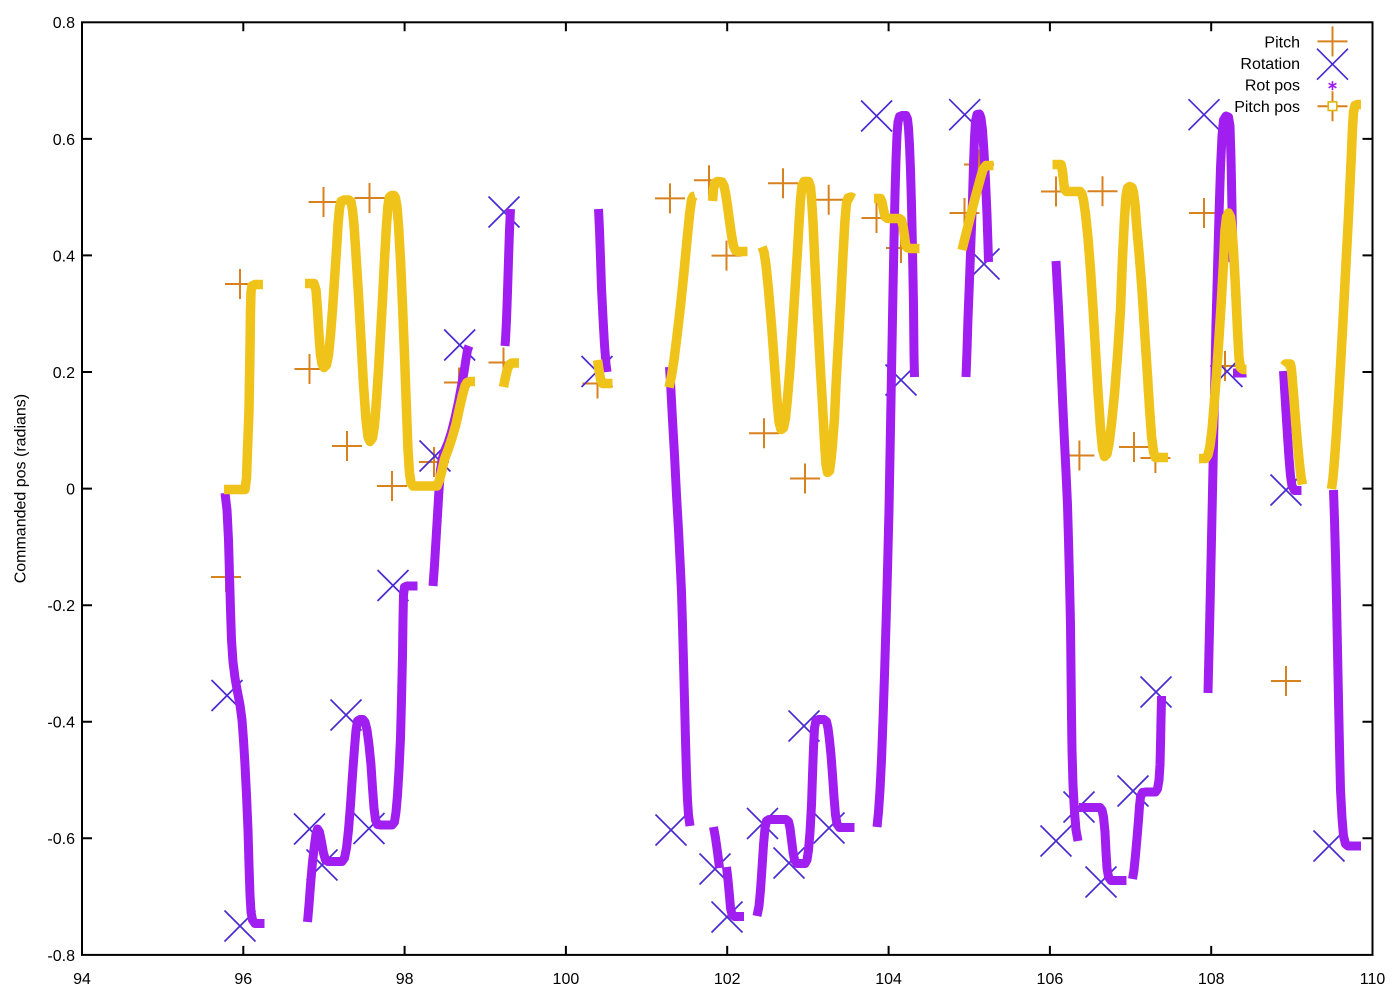  I want to click on svg-text: 100, so click(566, 979).